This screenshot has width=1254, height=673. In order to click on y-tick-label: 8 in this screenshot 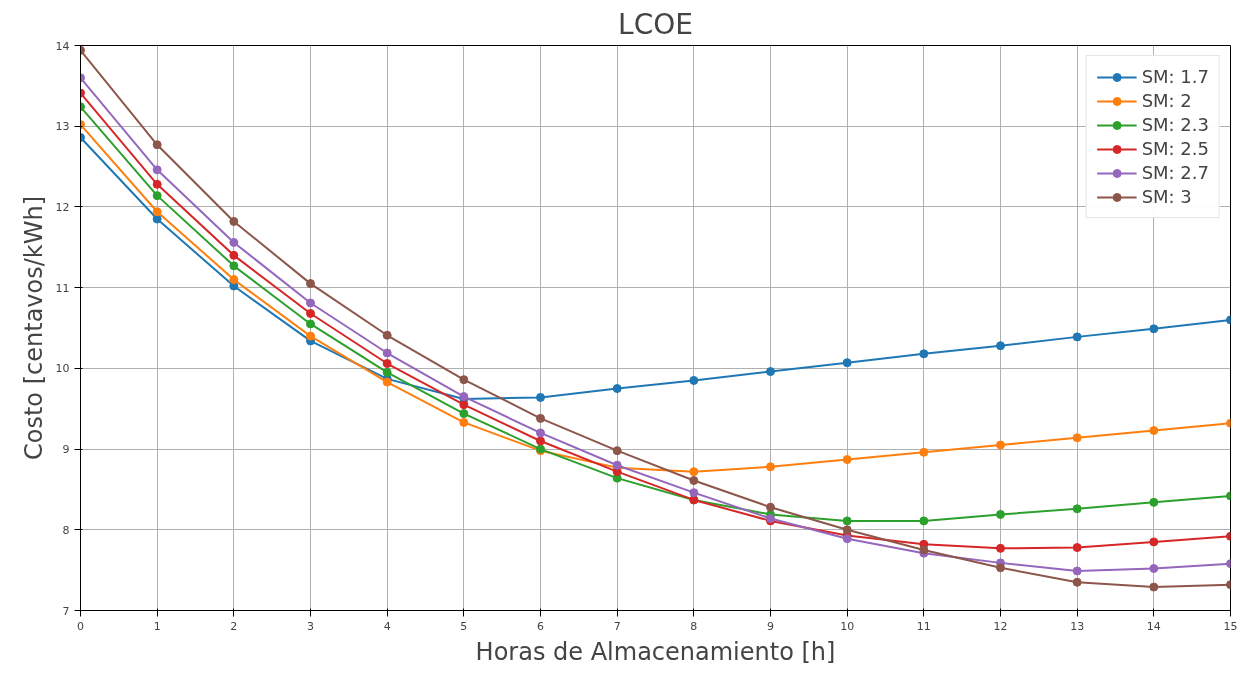, I will do `click(66, 530)`.